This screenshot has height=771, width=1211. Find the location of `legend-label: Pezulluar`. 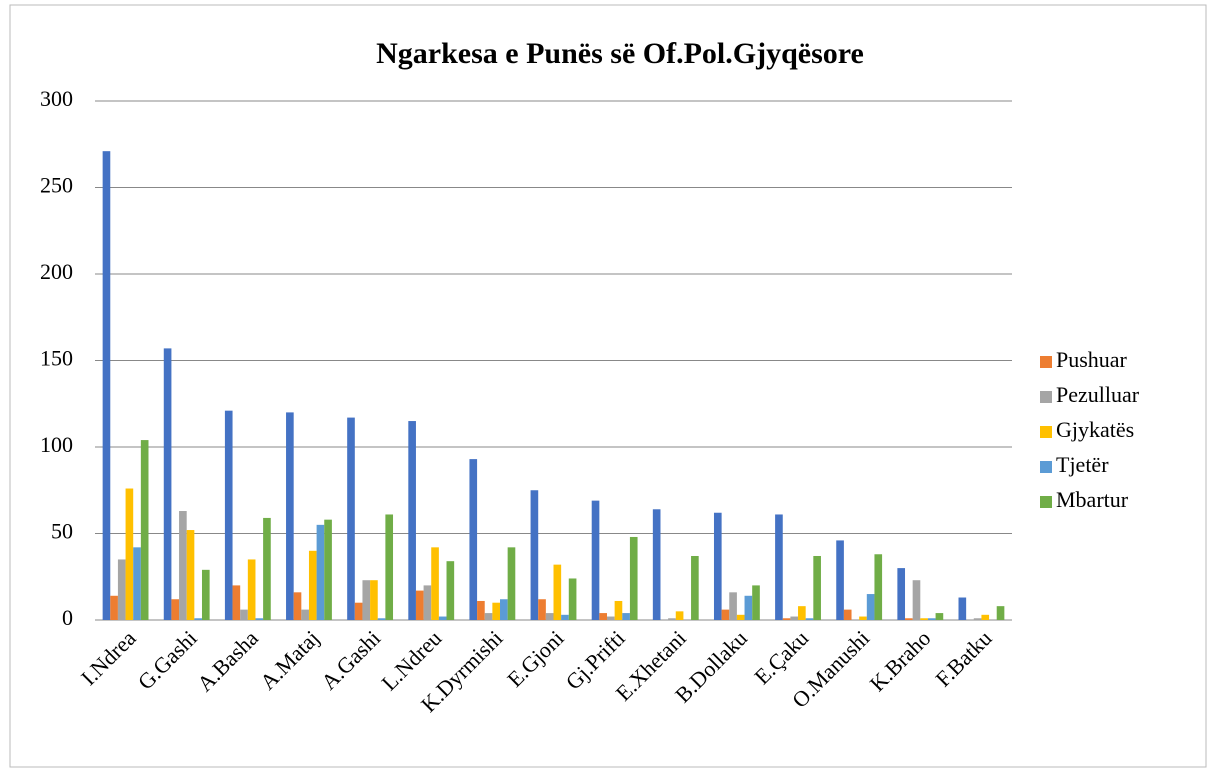

legend-label: Pezulluar is located at coordinates (1098, 394).